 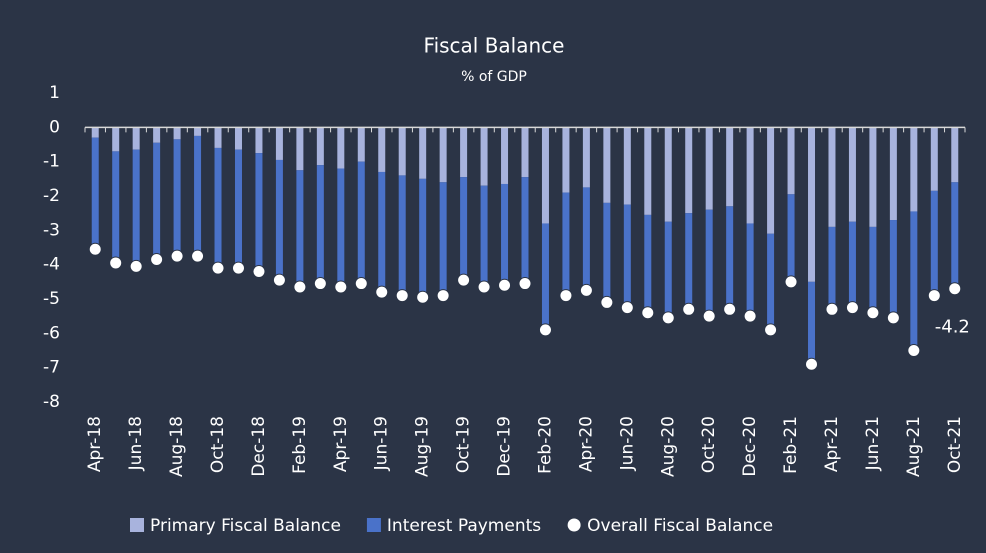 I want to click on legend-label: Primary Fiscal Balance, so click(x=245, y=526).